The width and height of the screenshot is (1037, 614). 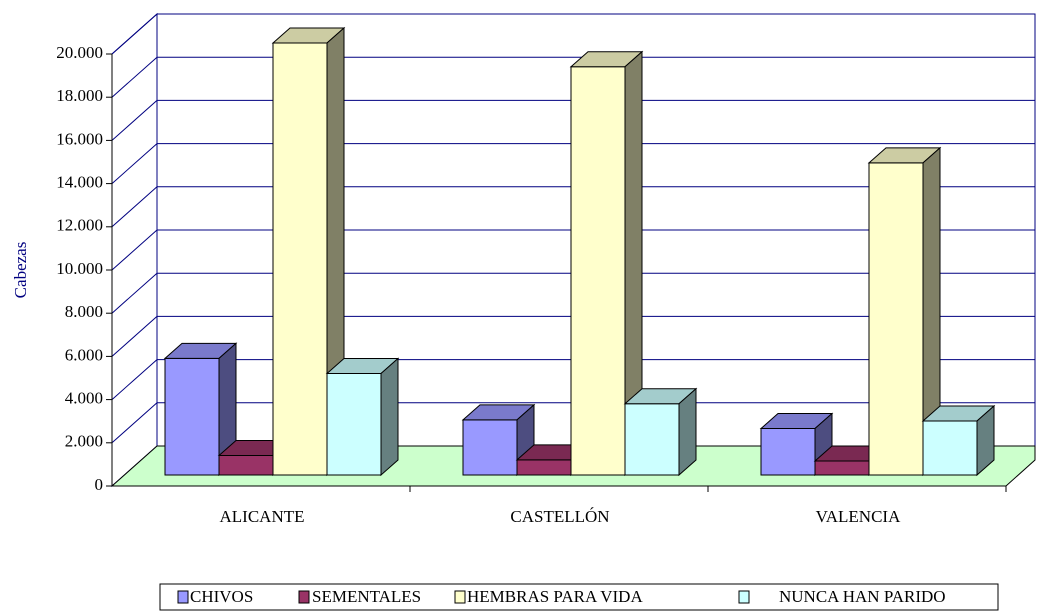 I want to click on legend-label: SEMENTALES, so click(x=366, y=596).